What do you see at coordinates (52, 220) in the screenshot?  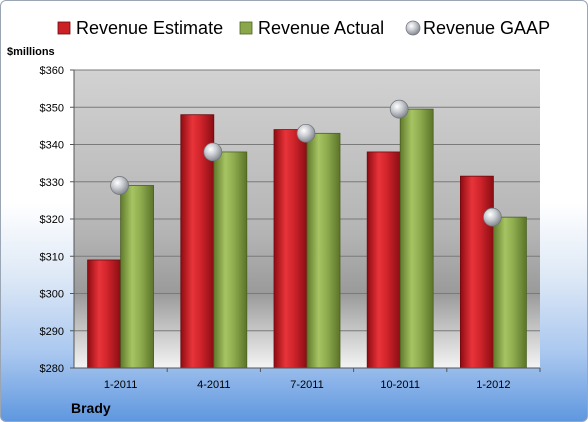 I see `y-tick-label: $320` at bounding box center [52, 220].